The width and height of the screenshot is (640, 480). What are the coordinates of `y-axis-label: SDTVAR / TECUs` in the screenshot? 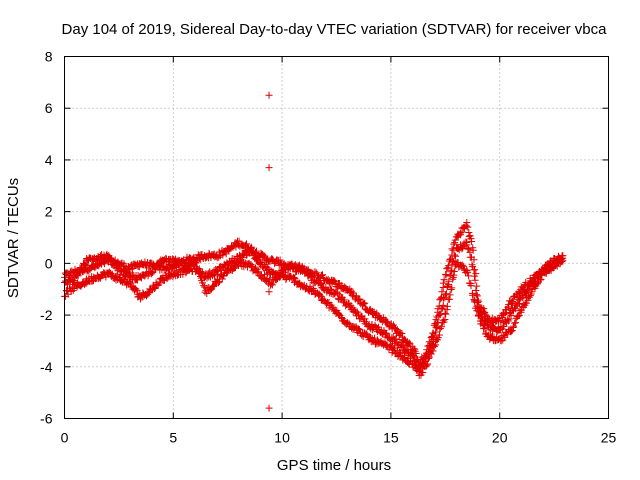 It's located at (13, 238).